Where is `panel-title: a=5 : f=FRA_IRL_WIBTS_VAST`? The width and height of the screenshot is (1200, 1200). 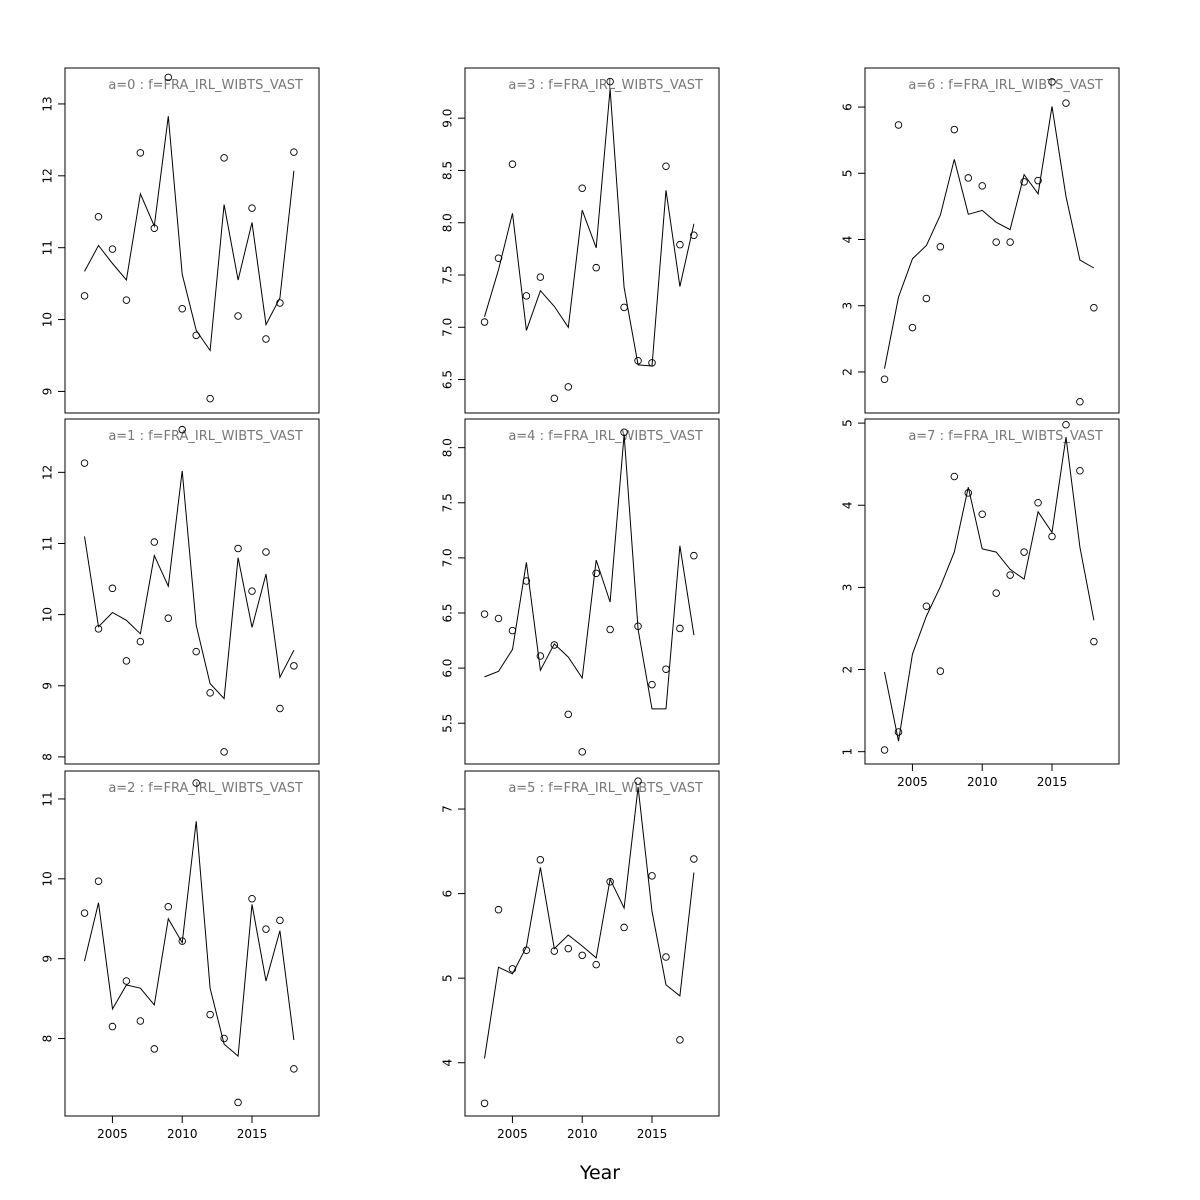
panel-title: a=5 : f=FRA_IRL_WIBTS_VAST is located at coordinates (605, 788).